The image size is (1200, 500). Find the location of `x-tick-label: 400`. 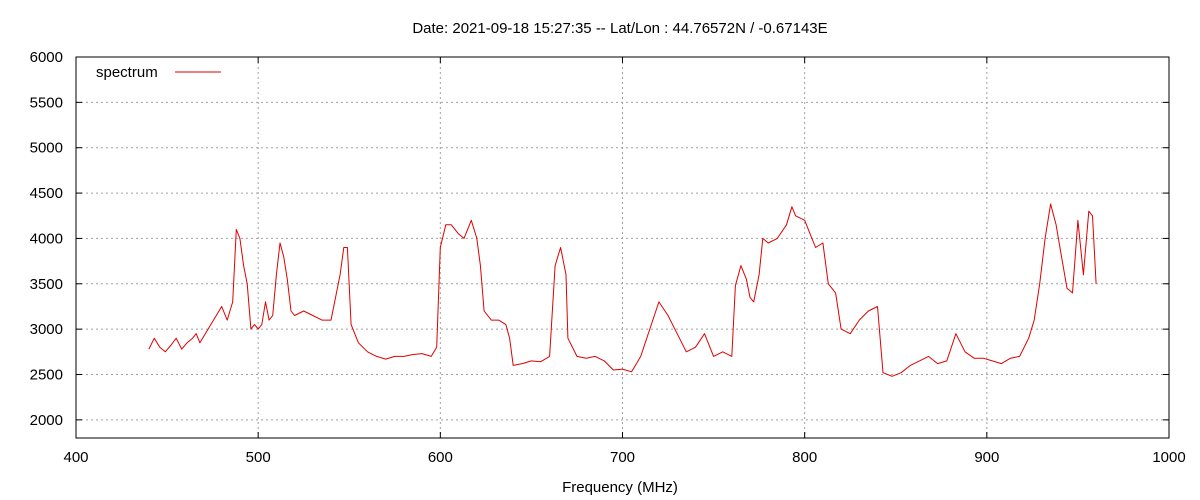

x-tick-label: 400 is located at coordinates (75, 457).